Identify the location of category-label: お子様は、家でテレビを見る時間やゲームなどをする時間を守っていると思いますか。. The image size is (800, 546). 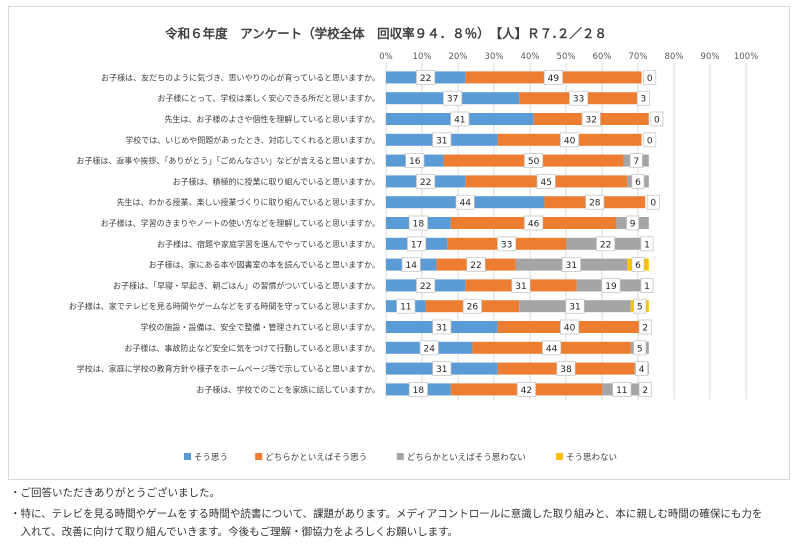
(224, 306).